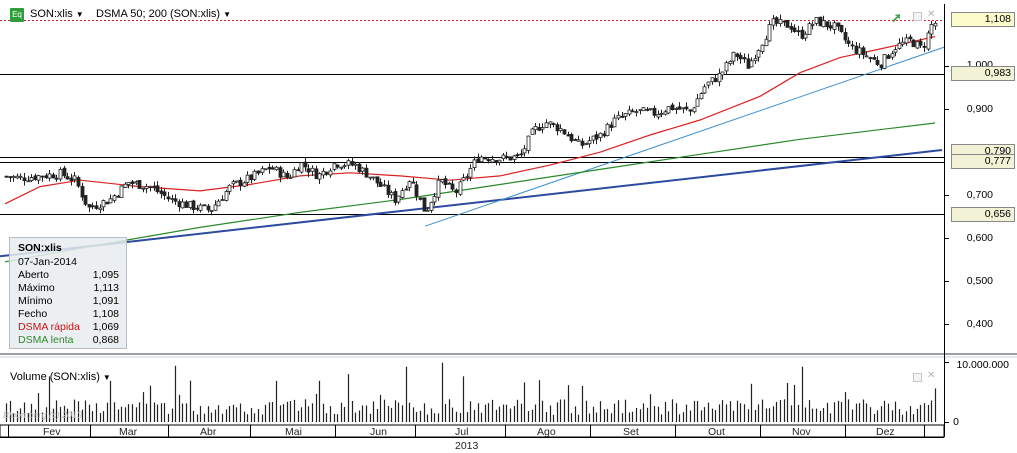 This screenshot has width=1017, height=453. What do you see at coordinates (979, 195) in the screenshot?
I see `y-tick-label: 0,700` at bounding box center [979, 195].